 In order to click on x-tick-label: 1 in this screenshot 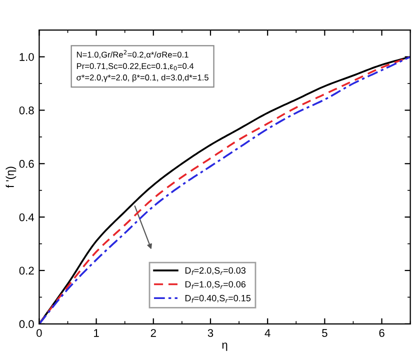, I will do `click(96, 333)`.